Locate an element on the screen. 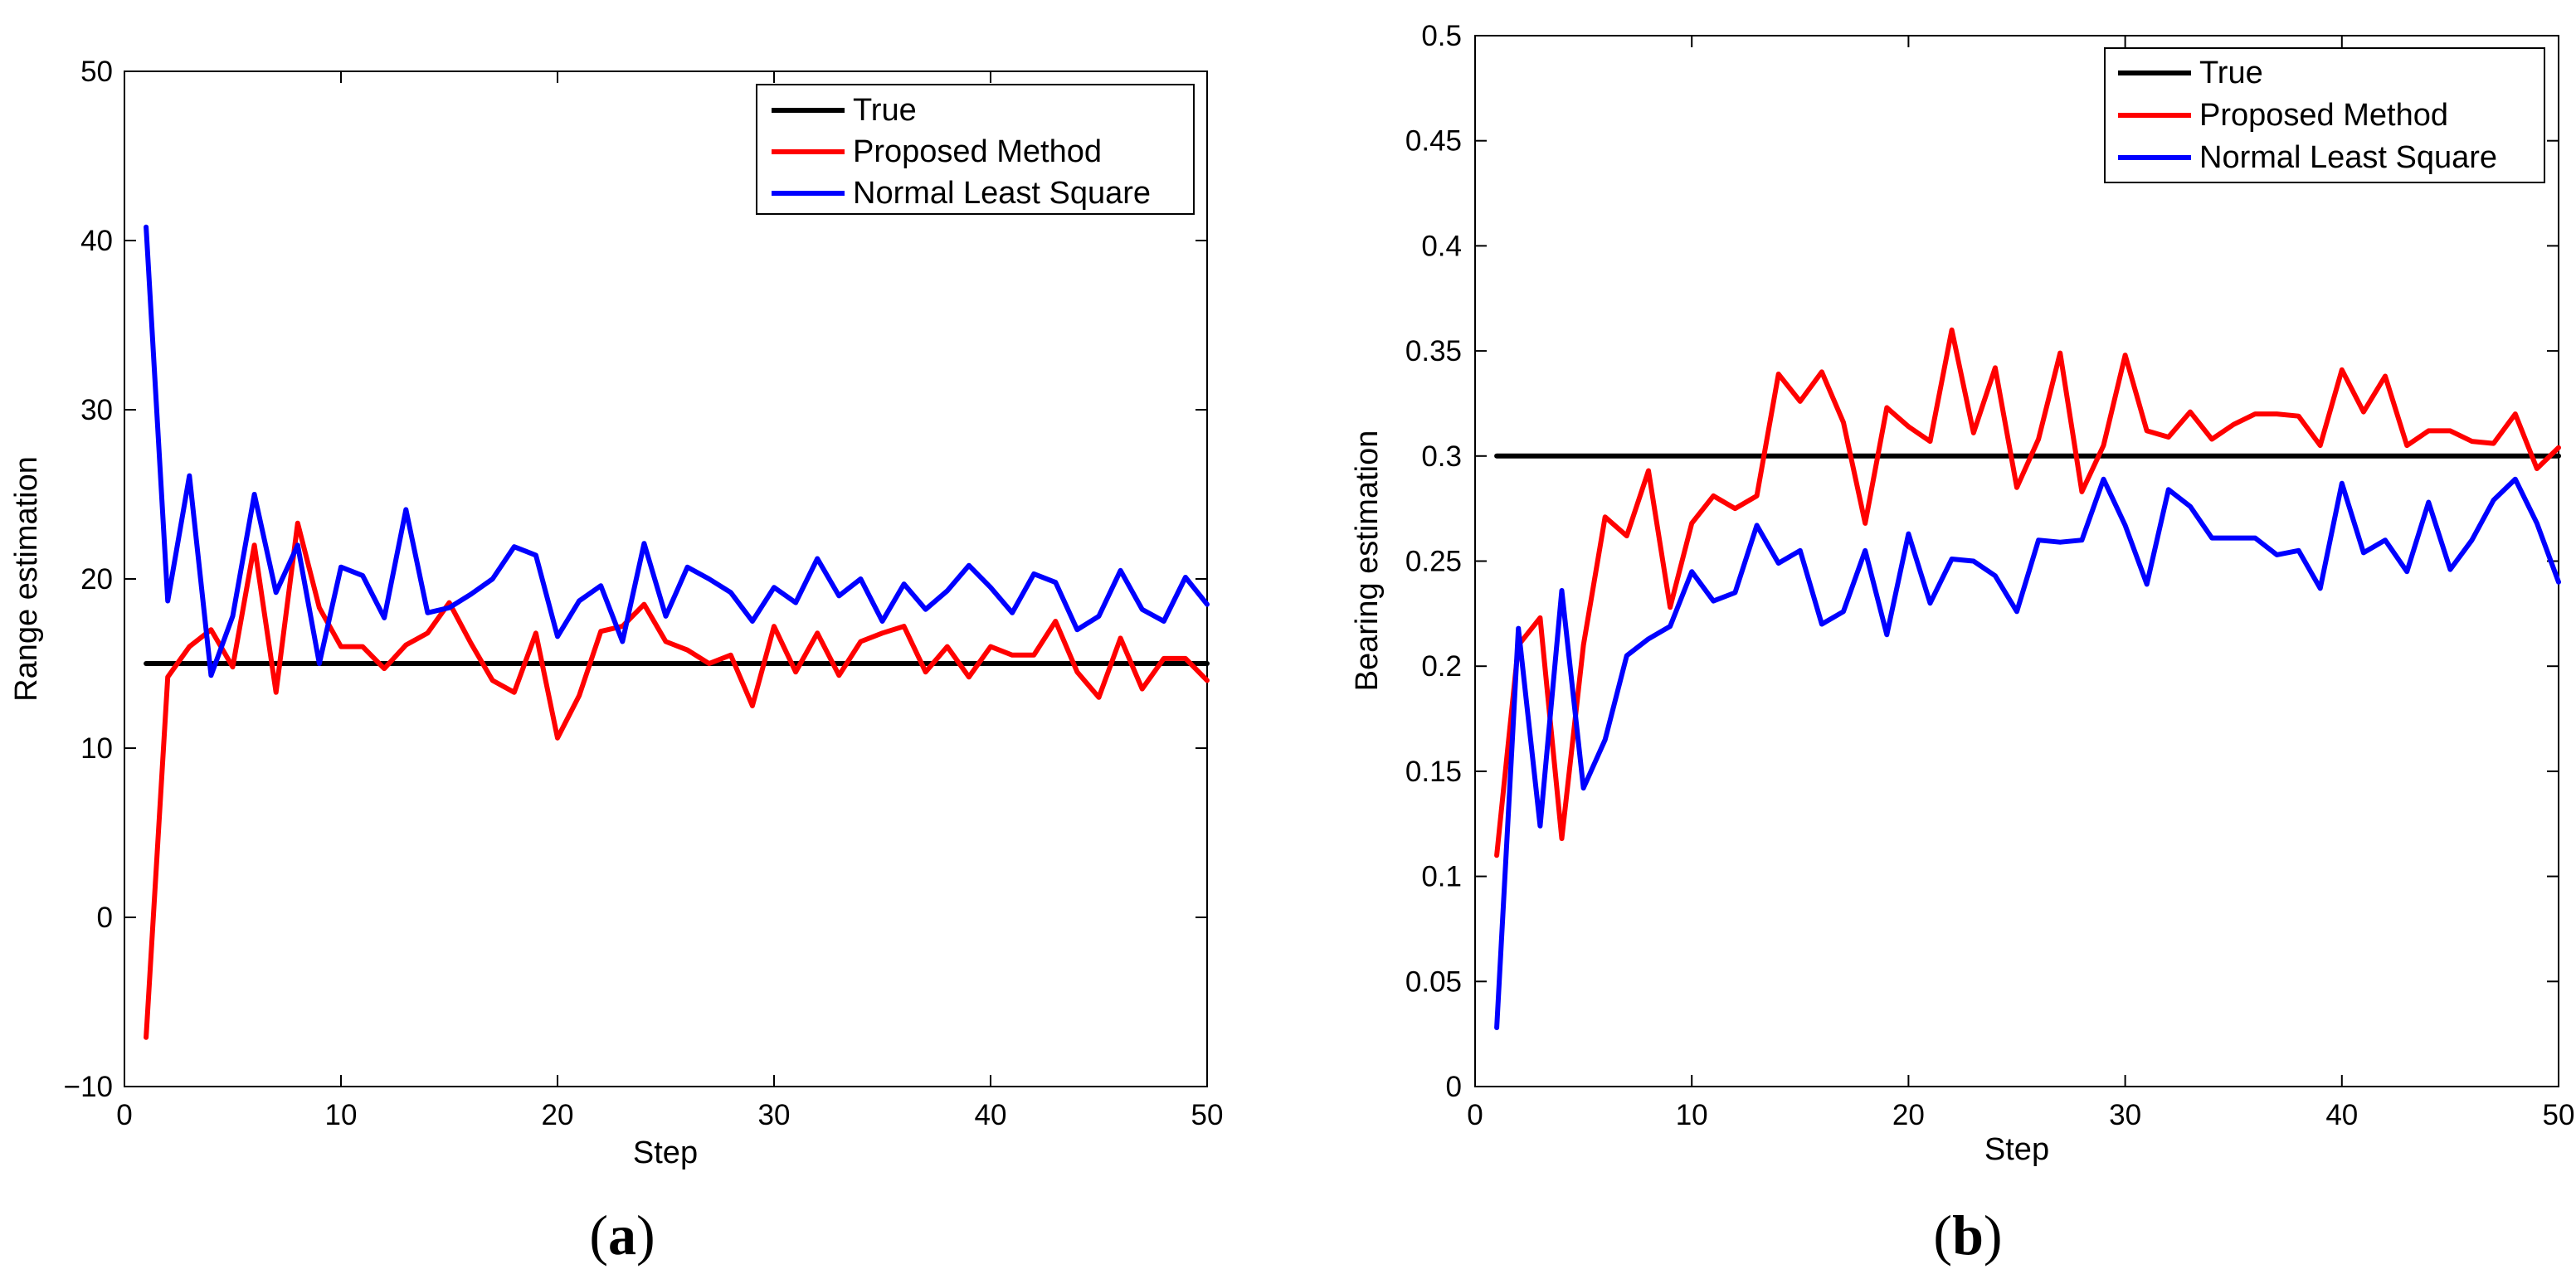  panel-caption-letter-b: b is located at coordinates (1968, 1235).